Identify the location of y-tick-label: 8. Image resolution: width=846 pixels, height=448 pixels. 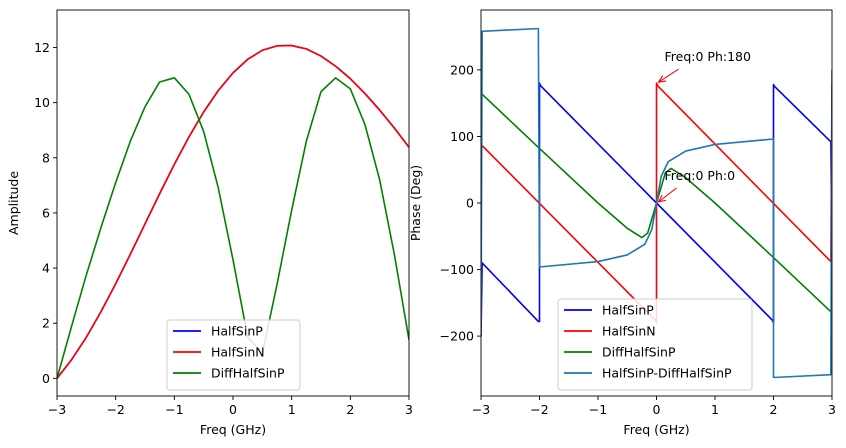
(46, 157).